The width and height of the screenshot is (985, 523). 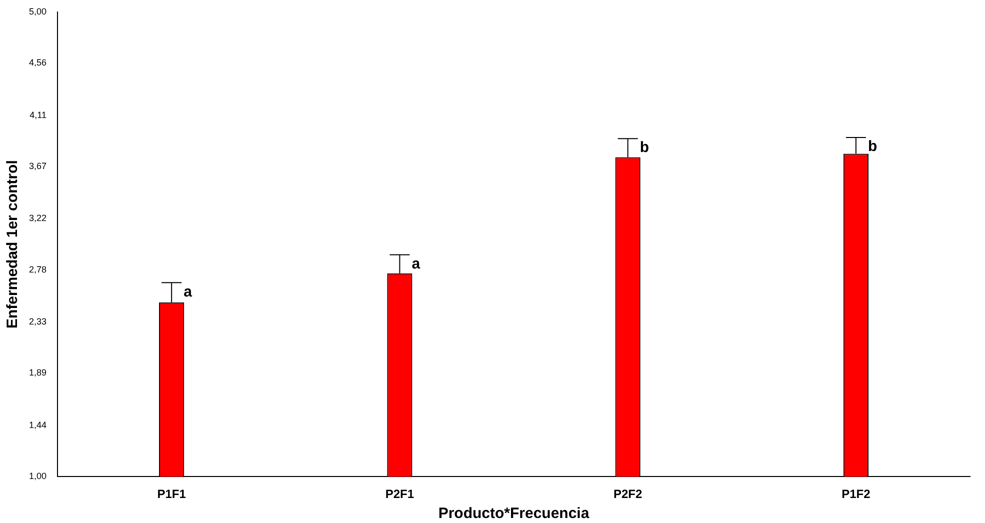 I want to click on y-tick-label: 3,22, so click(x=37, y=218).